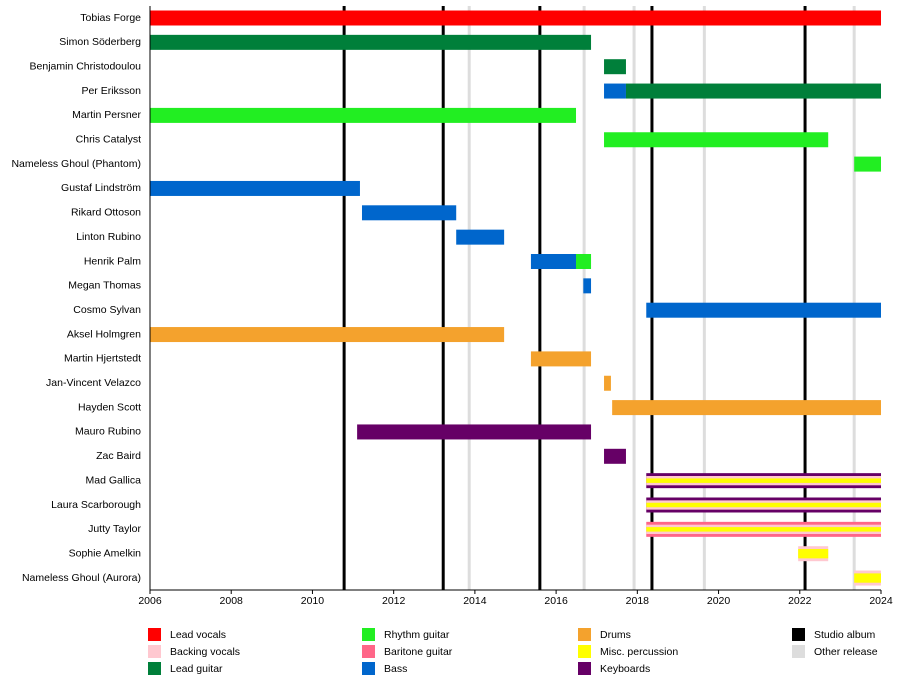 This screenshot has width=900, height=700. What do you see at coordinates (86, 66) in the screenshot?
I see `member-label: Benjamin Christodoulou` at bounding box center [86, 66].